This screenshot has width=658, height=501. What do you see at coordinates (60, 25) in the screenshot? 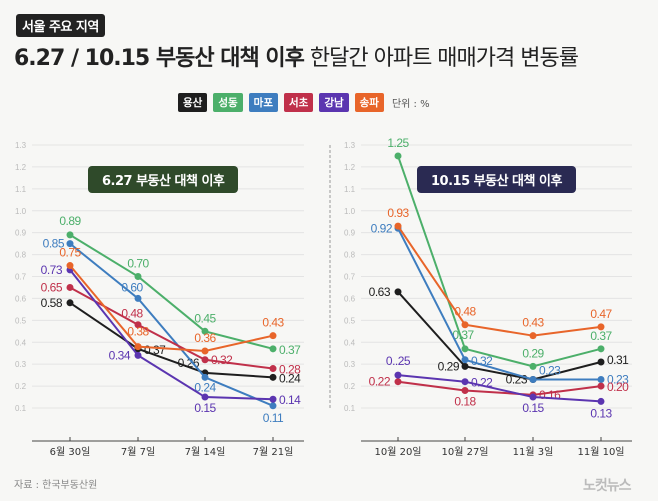
I see `region-tag: 서울 주요 지역` at bounding box center [60, 25].